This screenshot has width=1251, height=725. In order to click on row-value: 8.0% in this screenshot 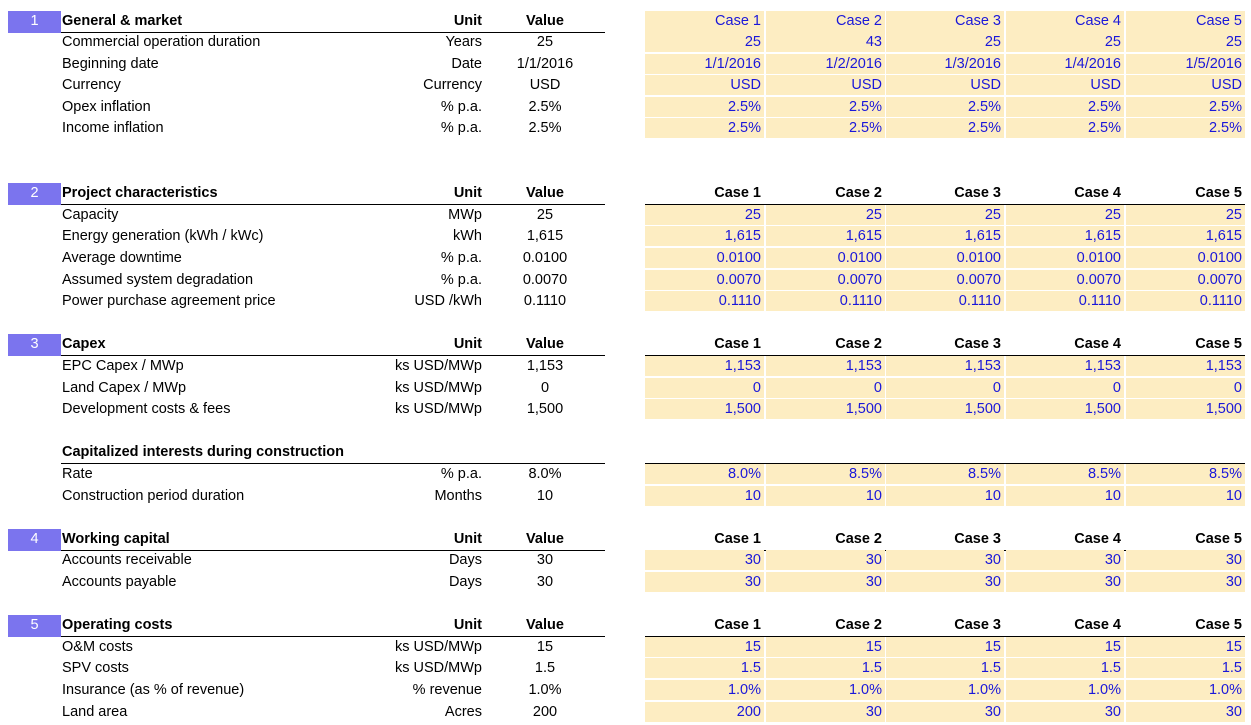, I will do `click(545, 474)`.